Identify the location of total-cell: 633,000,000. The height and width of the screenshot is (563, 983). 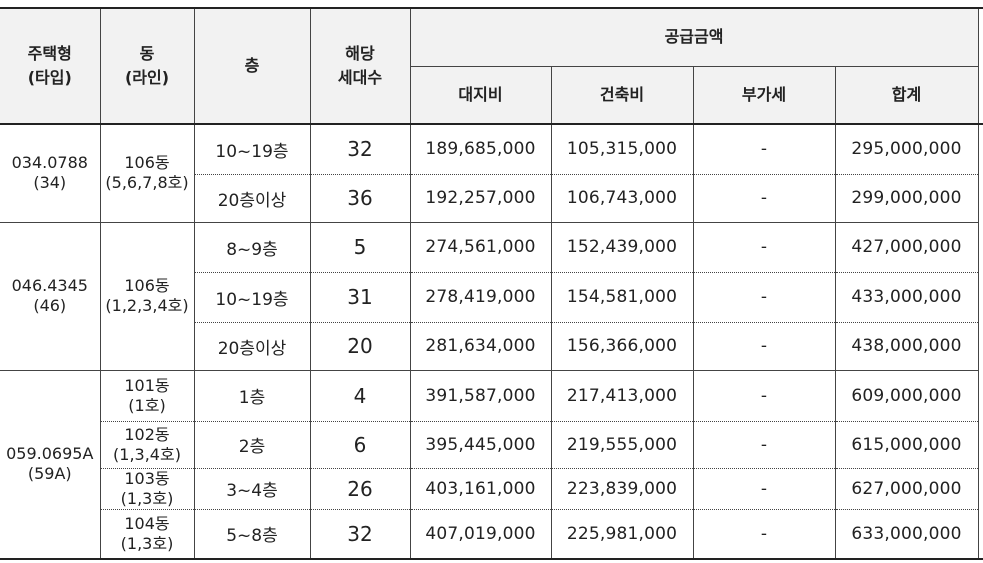
(907, 534).